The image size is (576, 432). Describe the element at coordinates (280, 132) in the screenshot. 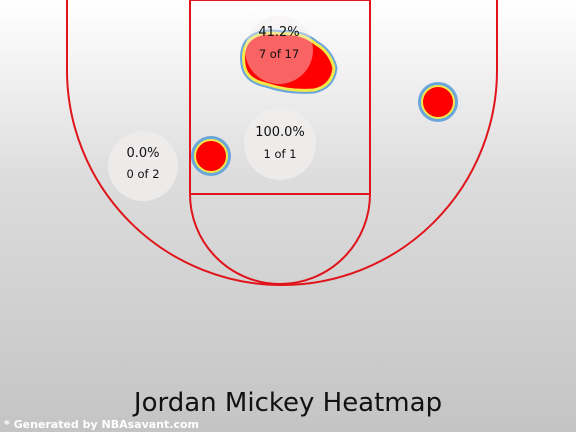

I see `zone-pct: 100.0%` at that location.